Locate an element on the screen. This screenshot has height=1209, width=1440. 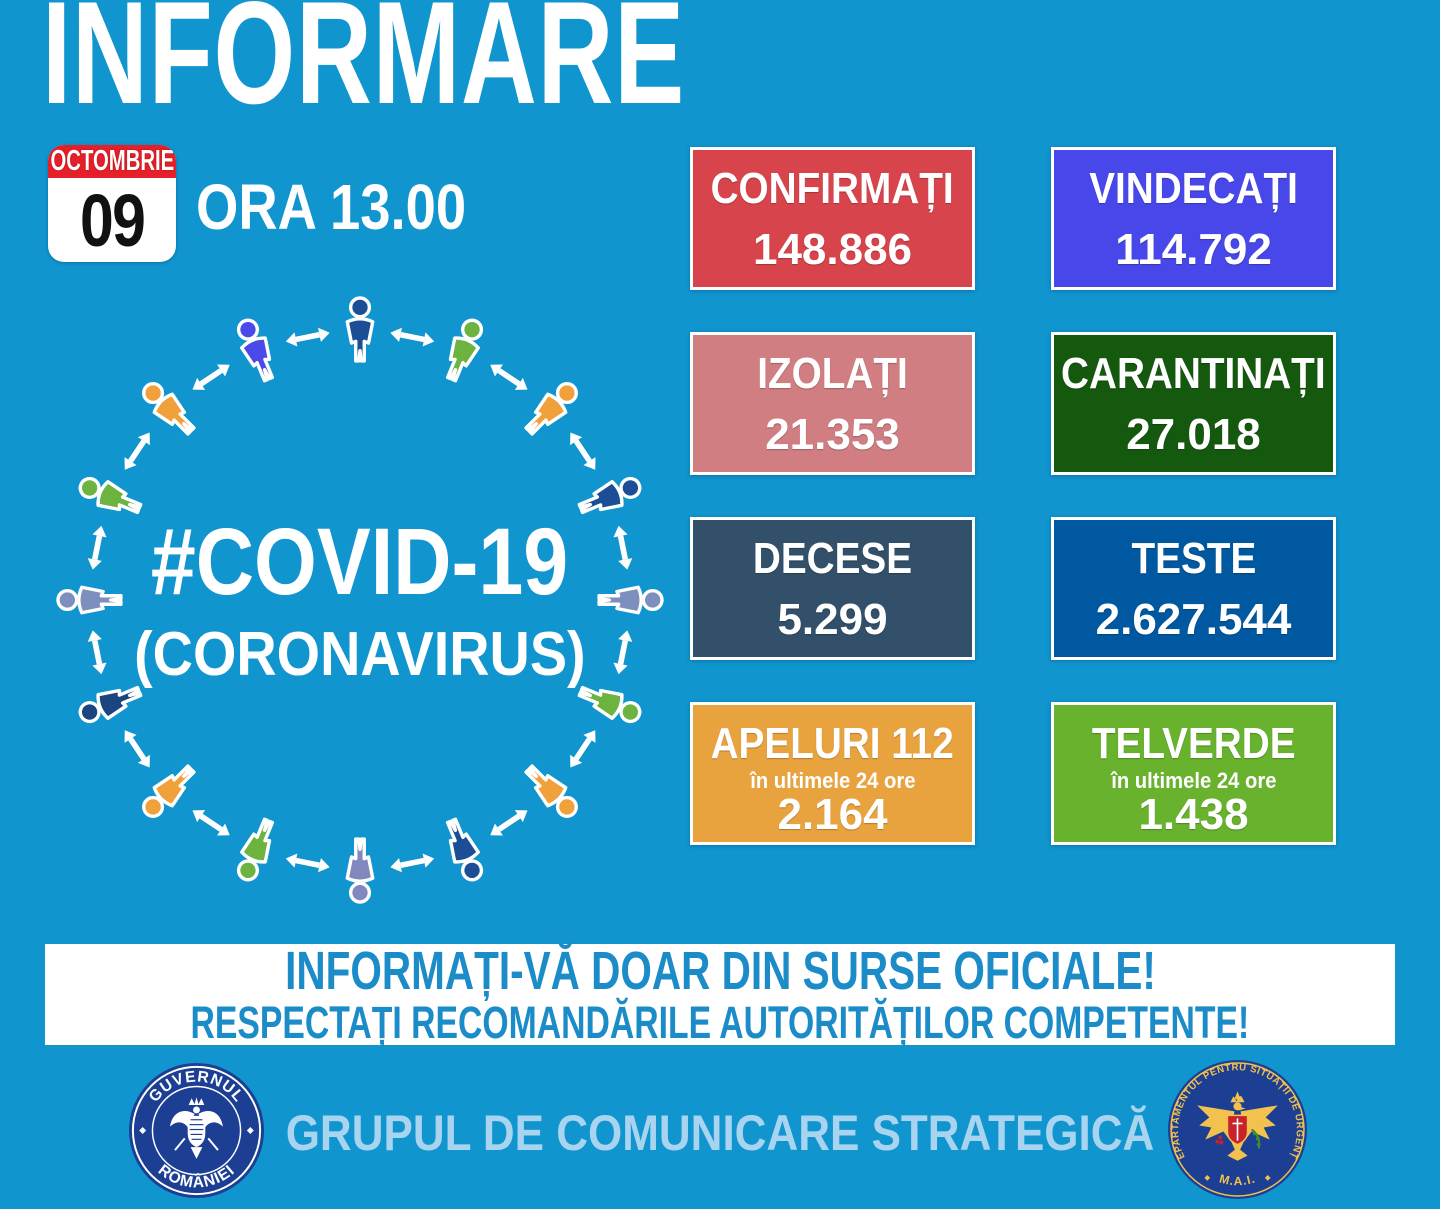
stat-value: 2.164 is located at coordinates (832, 815).